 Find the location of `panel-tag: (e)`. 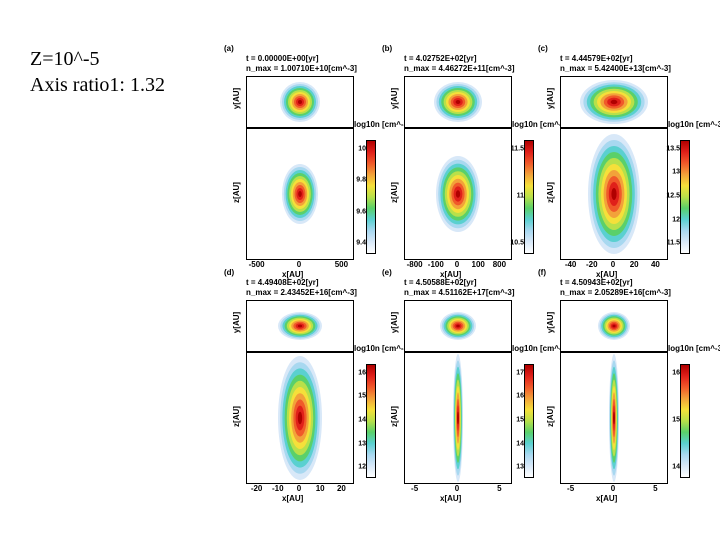

panel-tag: (e) is located at coordinates (387, 272).